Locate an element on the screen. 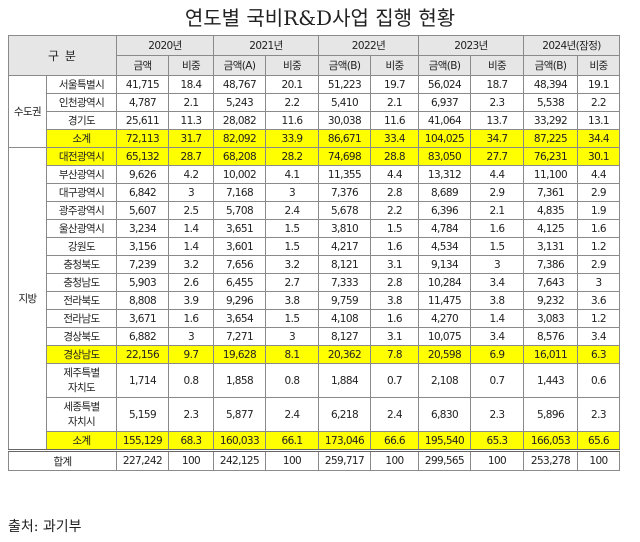 The image size is (640, 542). cell: 13.7 is located at coordinates (497, 120).